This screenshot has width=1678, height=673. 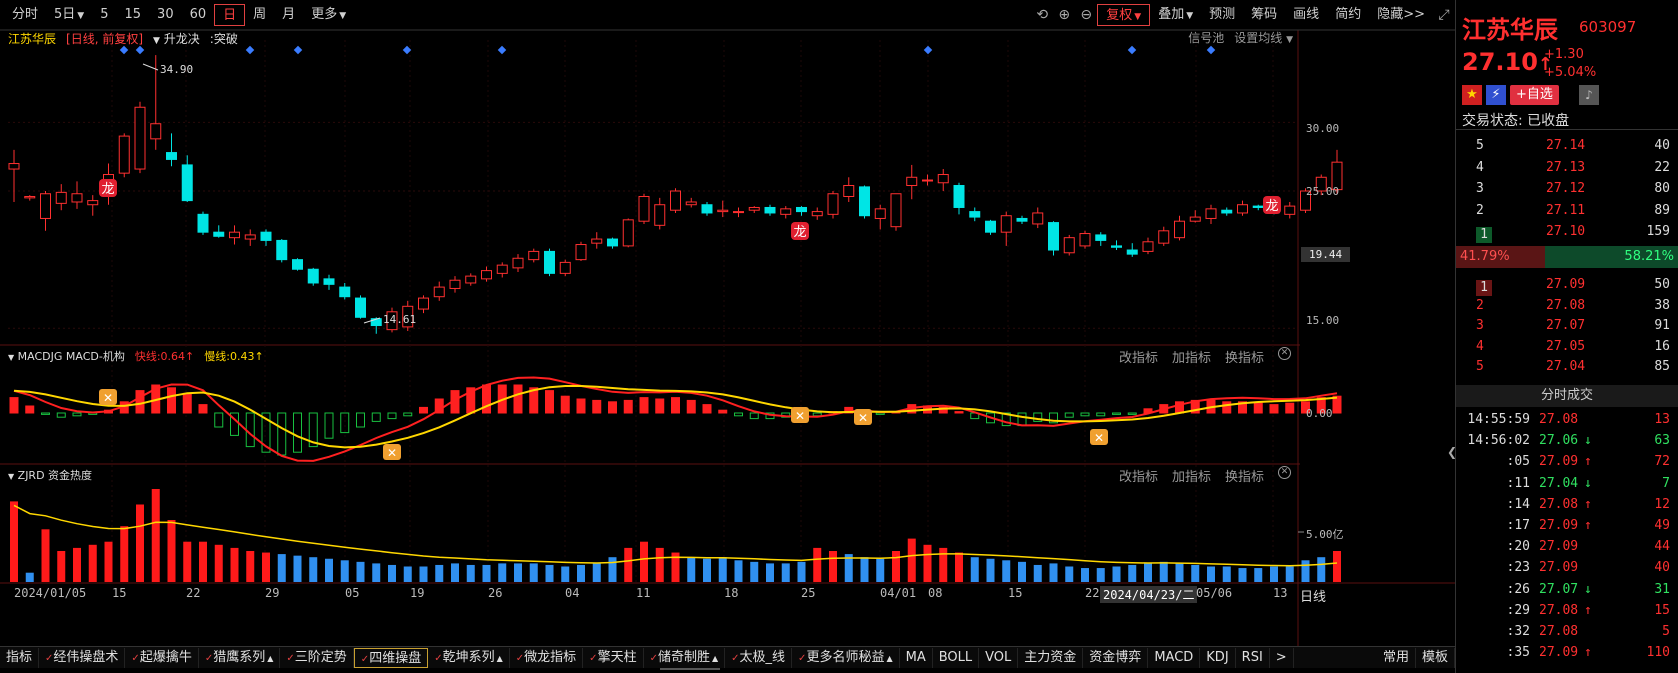 What do you see at coordinates (1567, 484) in the screenshot?
I see `tick-row: :11 27.04 ↓ 7` at bounding box center [1567, 484].